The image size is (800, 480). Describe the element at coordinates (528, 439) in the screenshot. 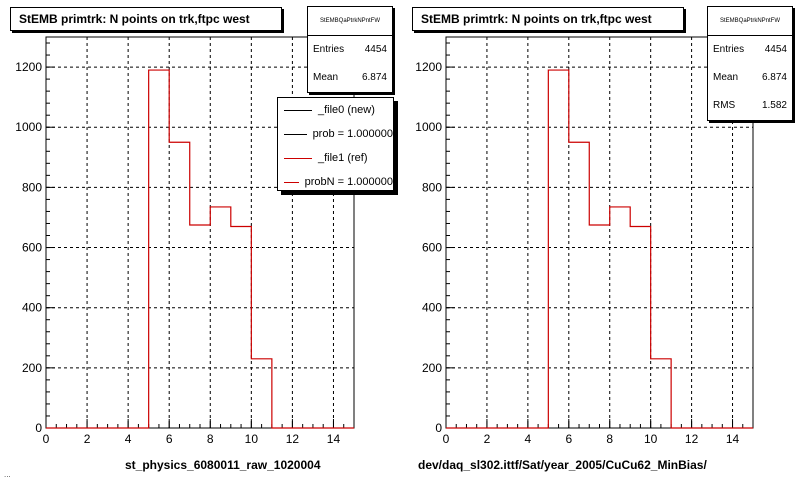

I see `right-x-tick-label: 4` at that location.